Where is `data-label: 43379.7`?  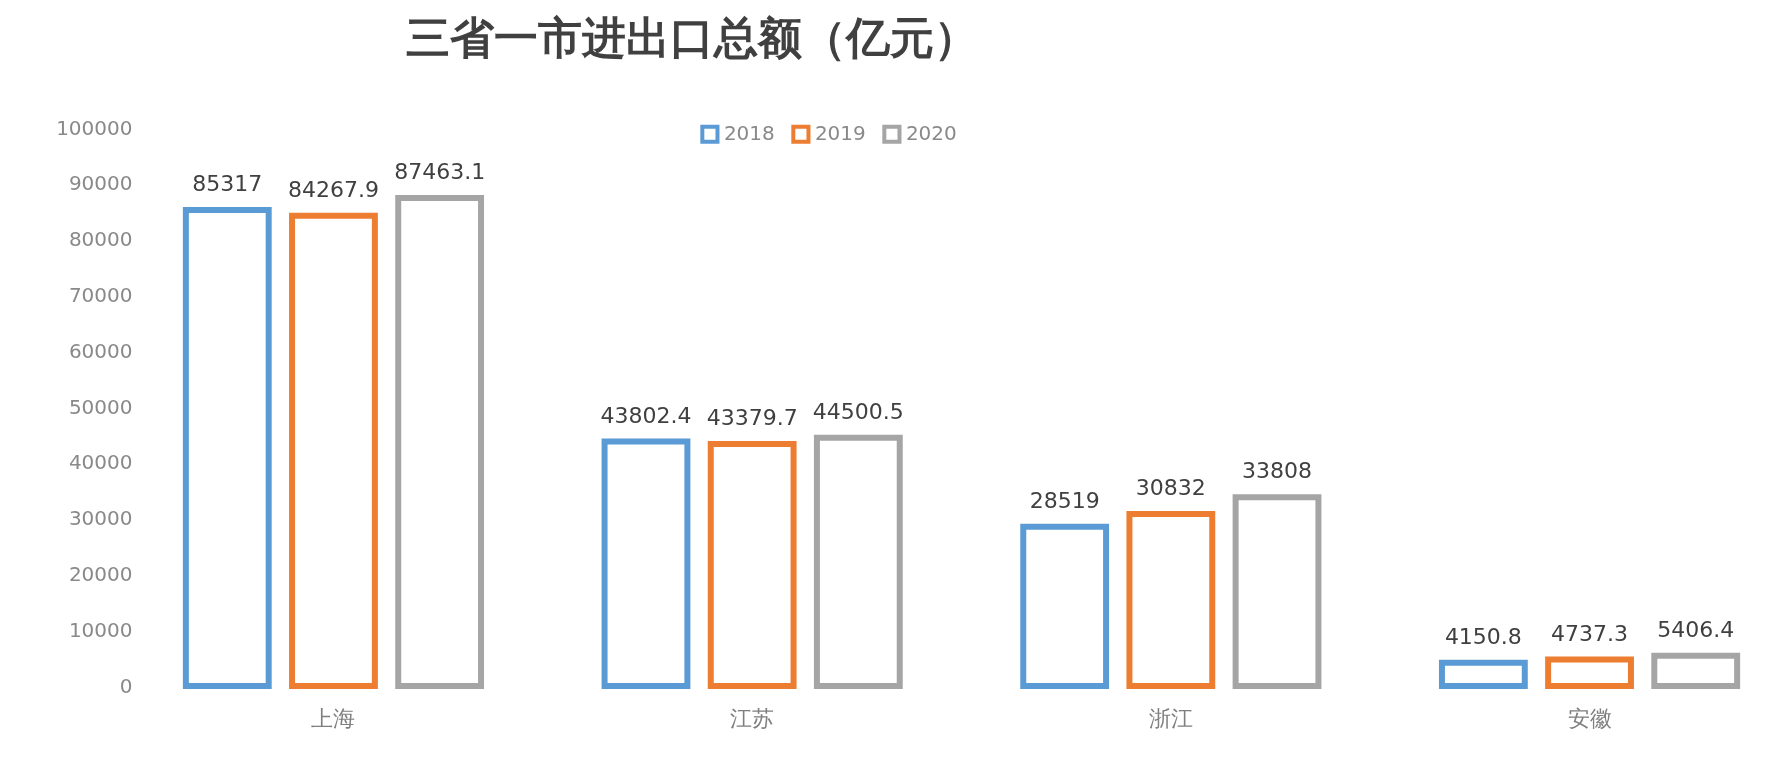
data-label: 43379.7 is located at coordinates (752, 417).